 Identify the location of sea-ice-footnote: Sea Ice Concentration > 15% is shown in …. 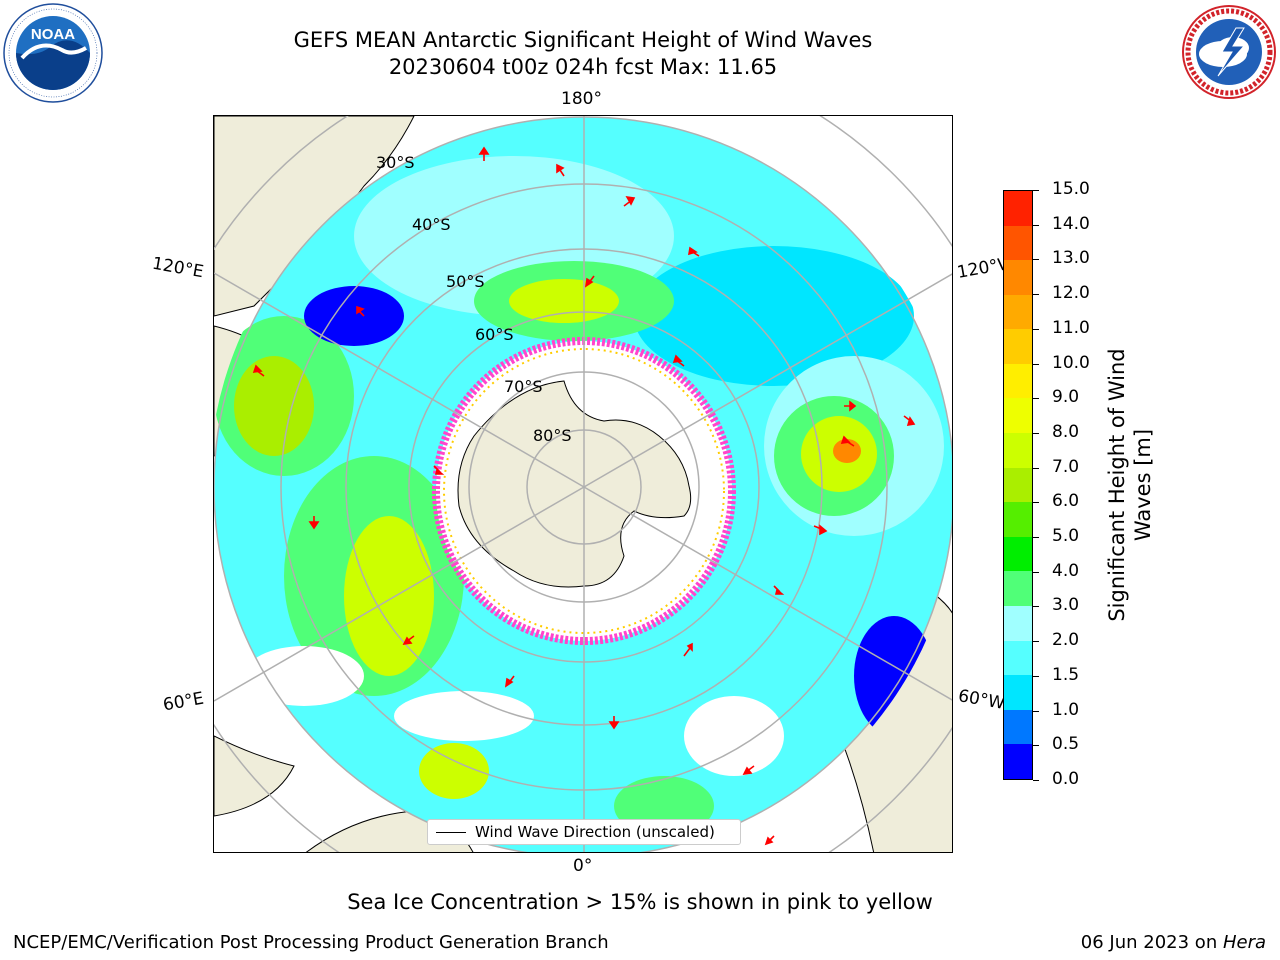
(640, 902).